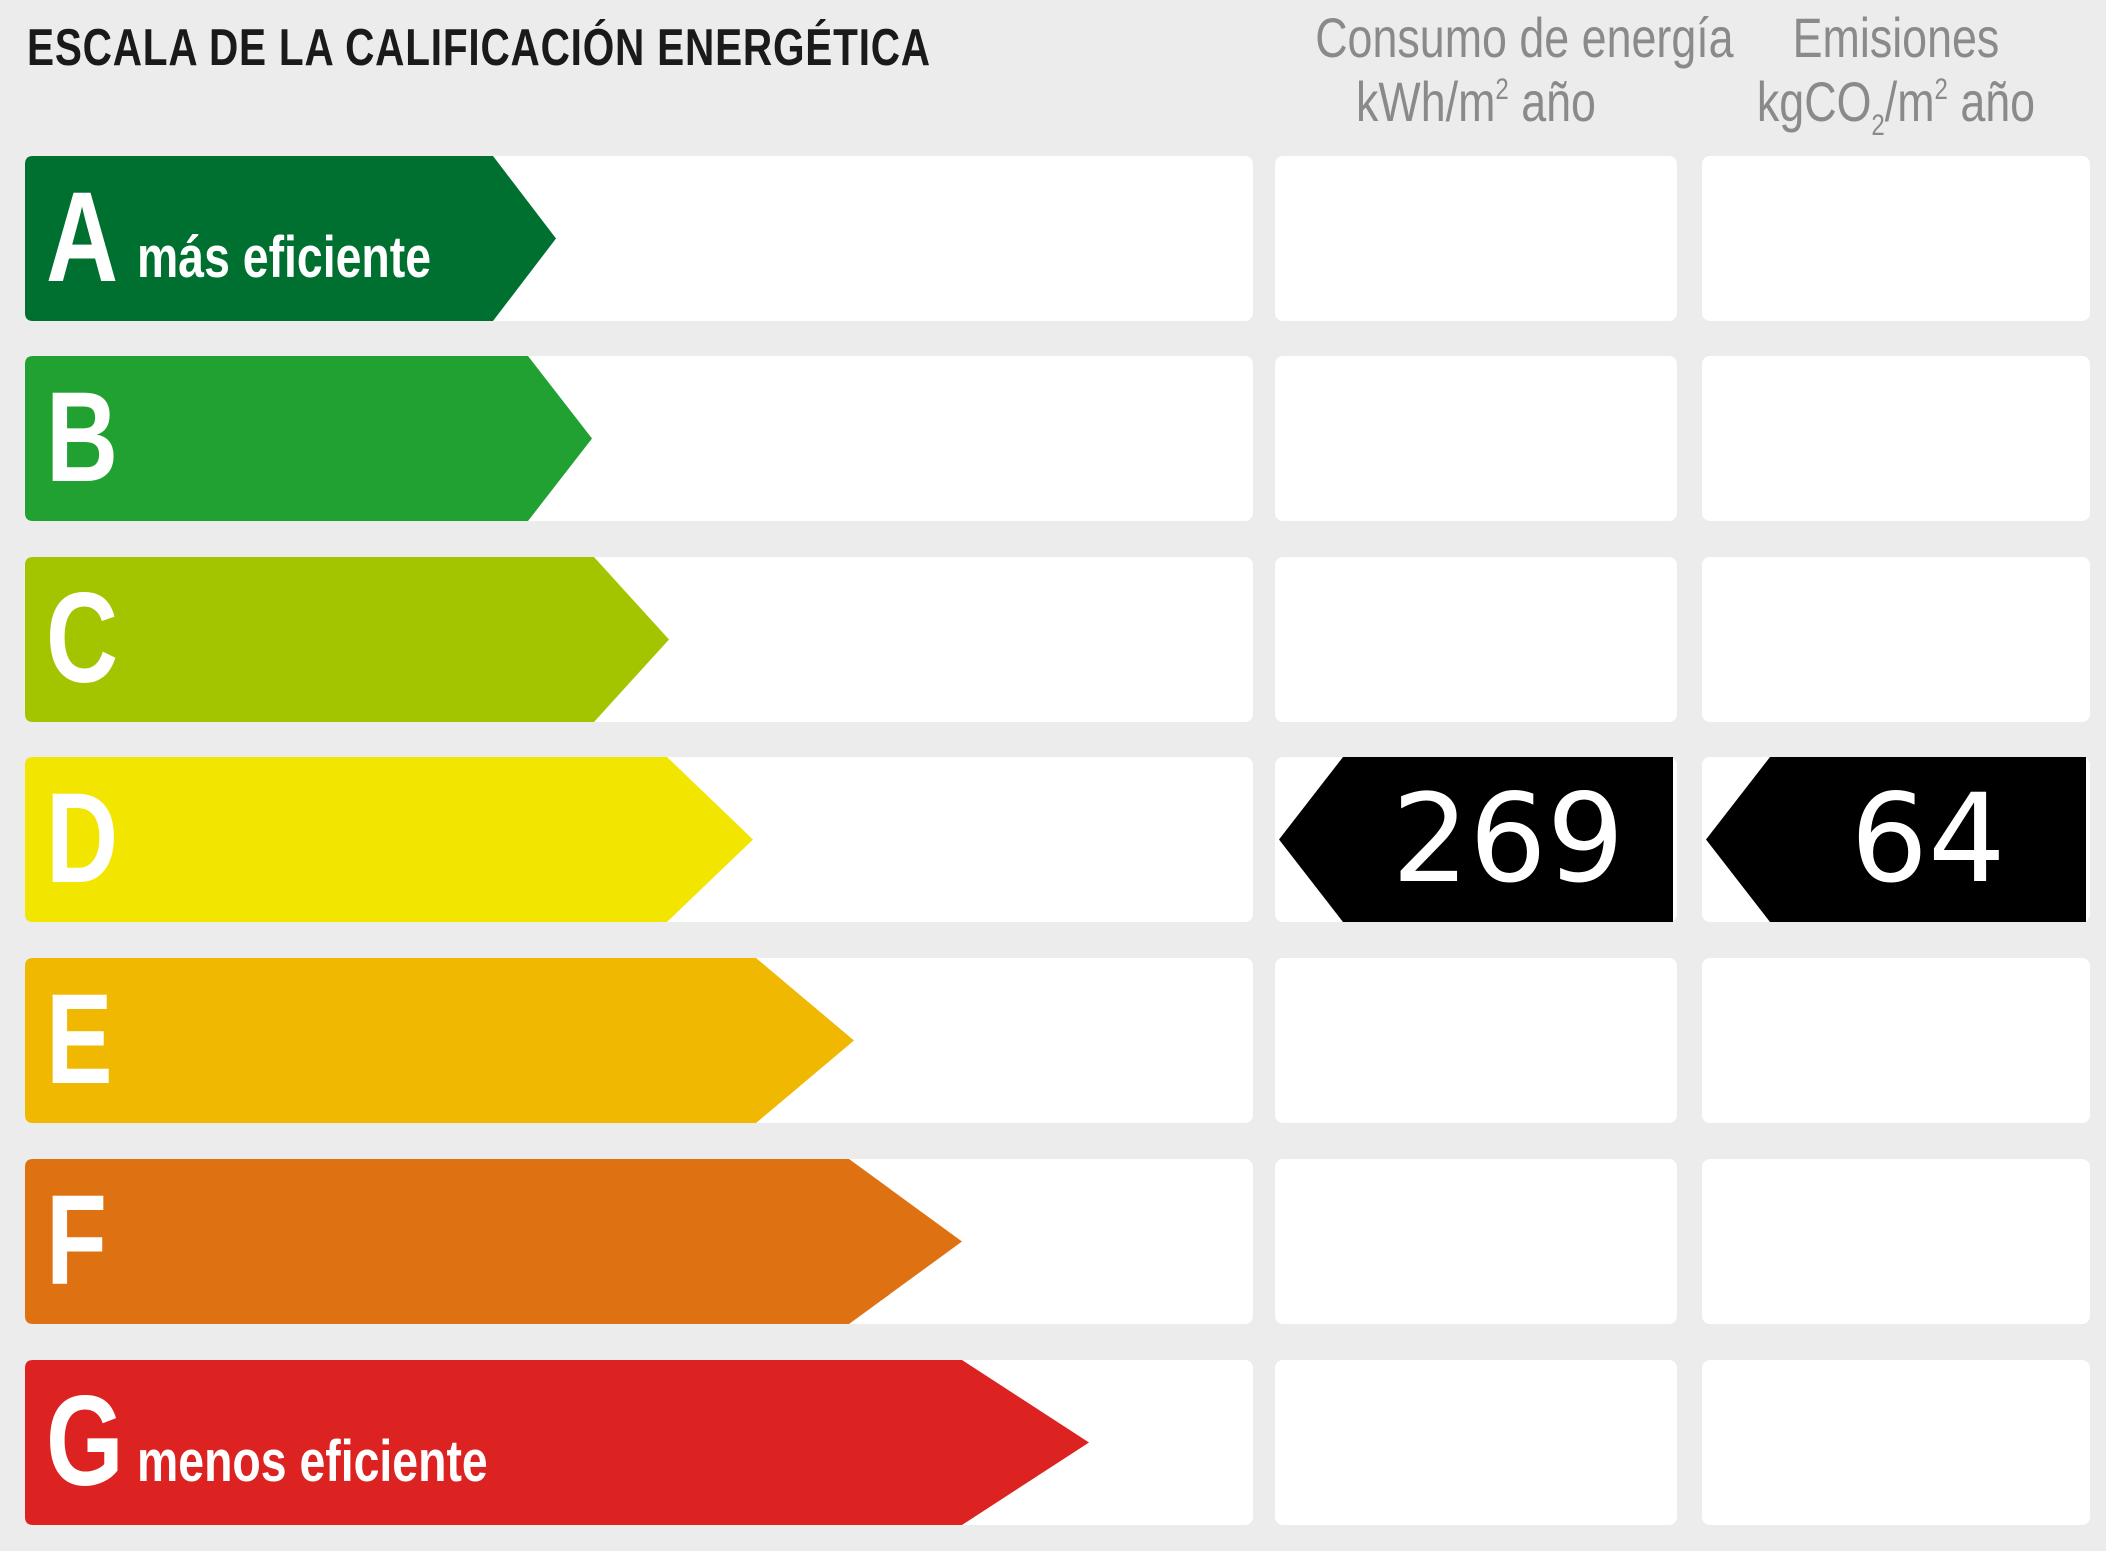 The image size is (2106, 1551). What do you see at coordinates (1896, 106) in the screenshot?
I see `emisiones-unit: kgCO2/m2 año` at bounding box center [1896, 106].